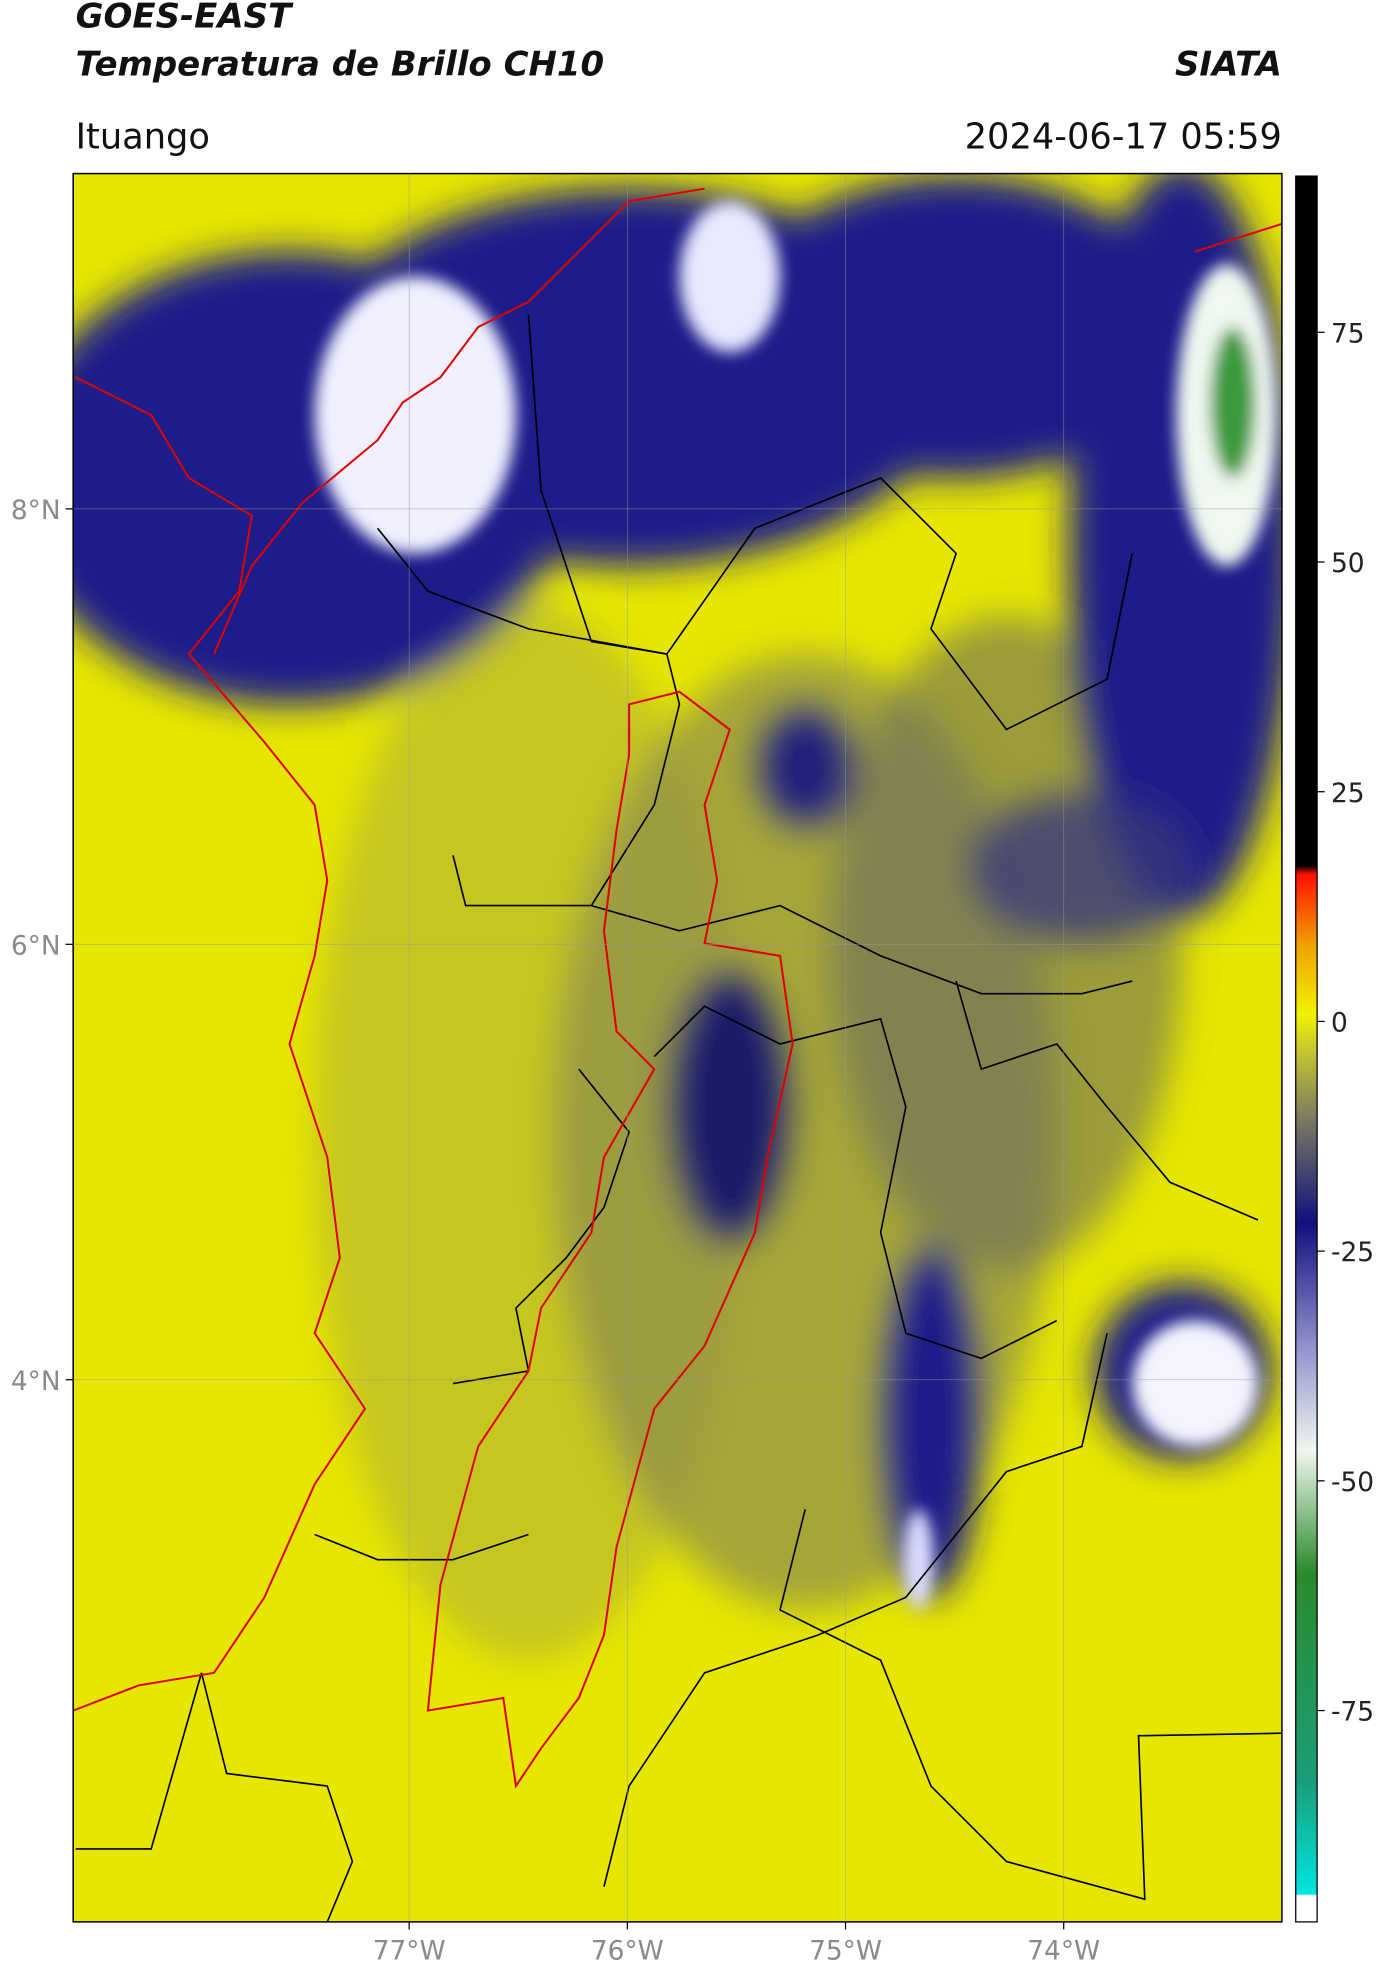  I want to click on source: SIATA, so click(1228, 64).